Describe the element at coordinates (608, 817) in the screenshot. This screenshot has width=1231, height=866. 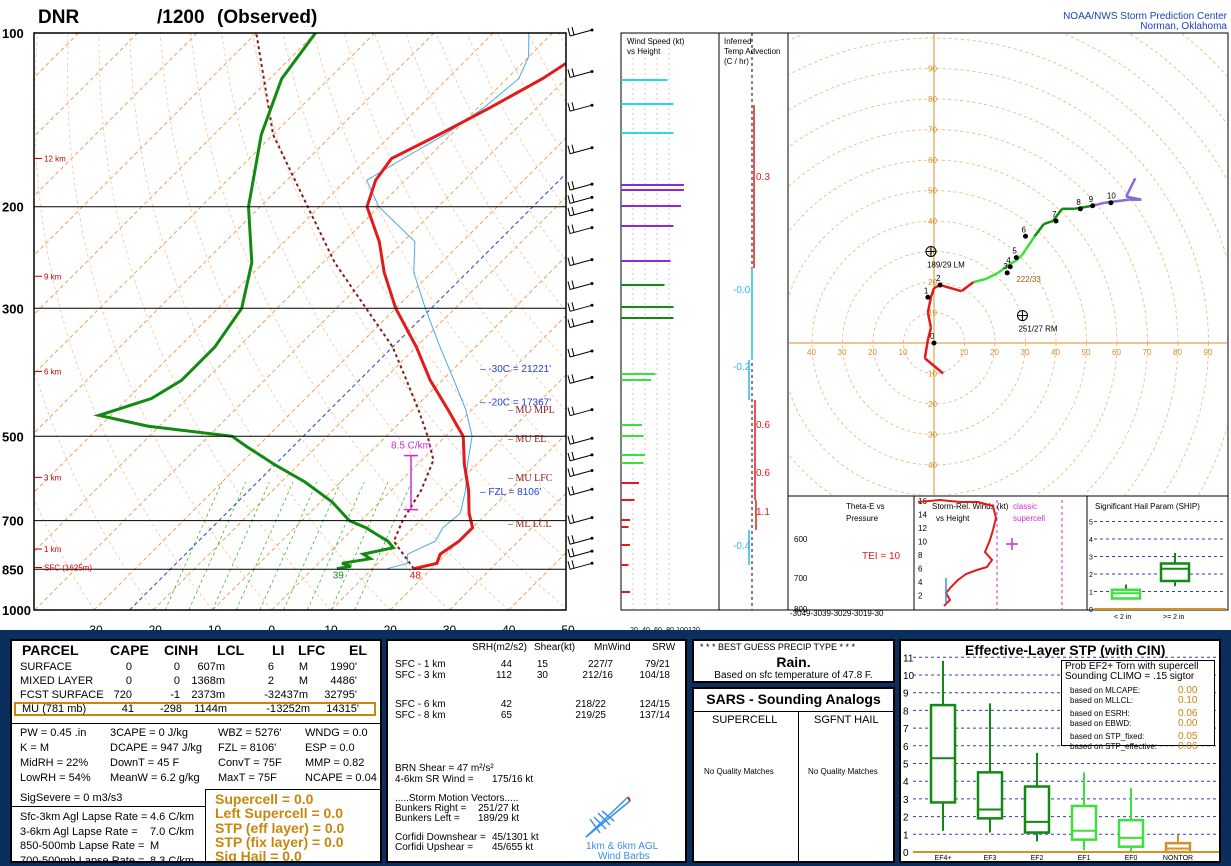
I see `wind-barbs-icon` at that location.